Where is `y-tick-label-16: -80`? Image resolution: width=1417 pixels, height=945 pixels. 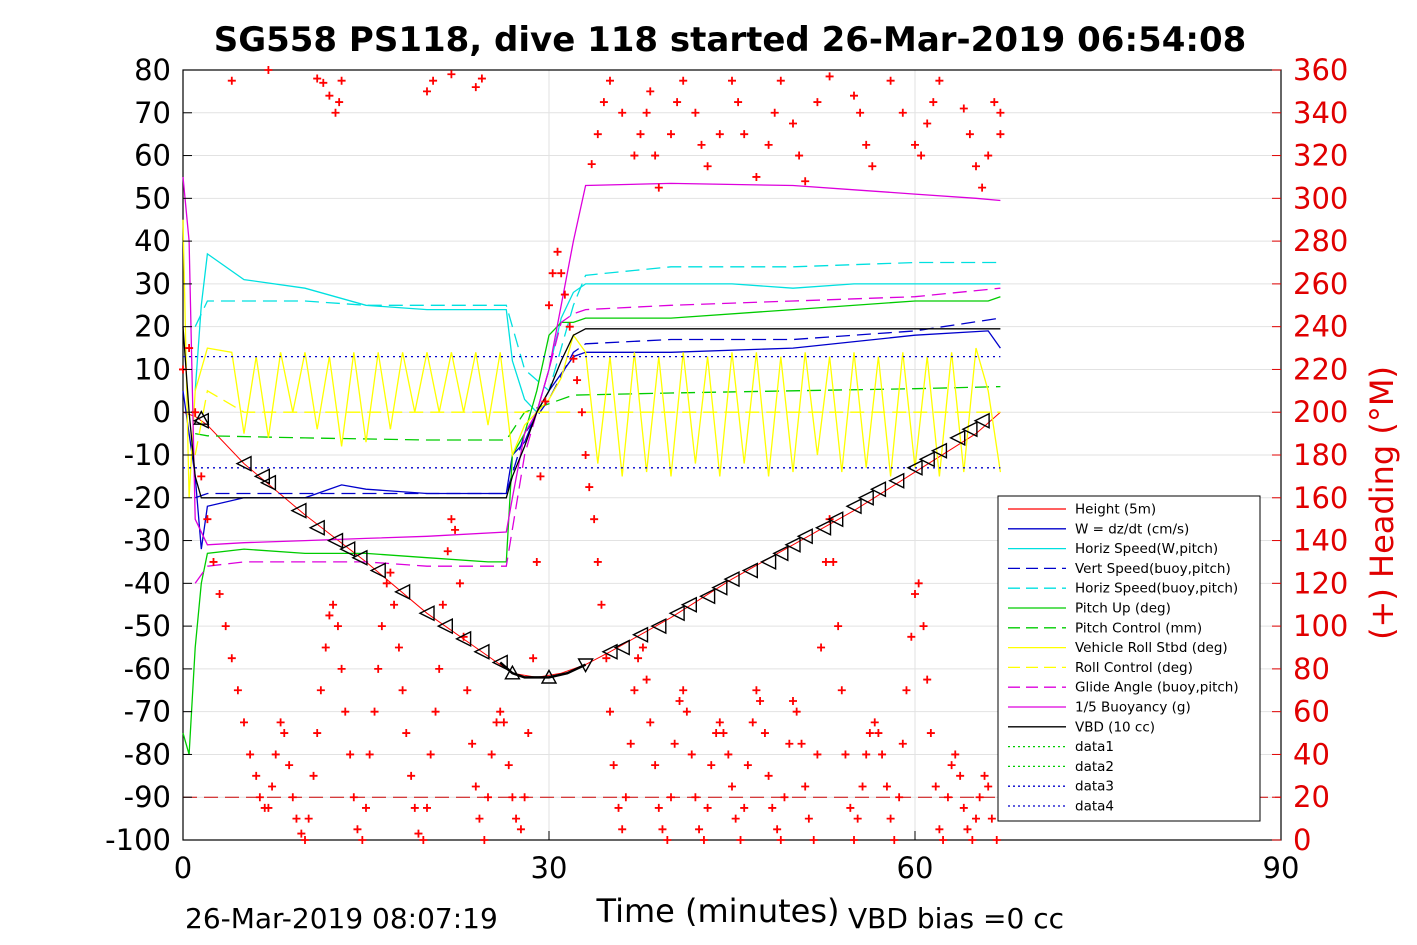 y-tick-label-16: -80 is located at coordinates (147, 754).